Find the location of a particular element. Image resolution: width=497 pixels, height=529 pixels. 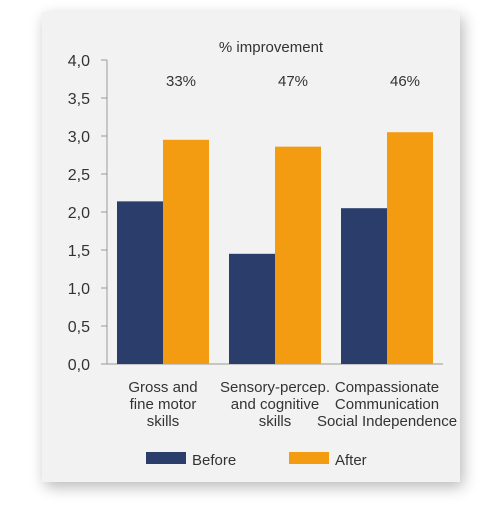

x-category-label: Compassionate is located at coordinates (387, 387).